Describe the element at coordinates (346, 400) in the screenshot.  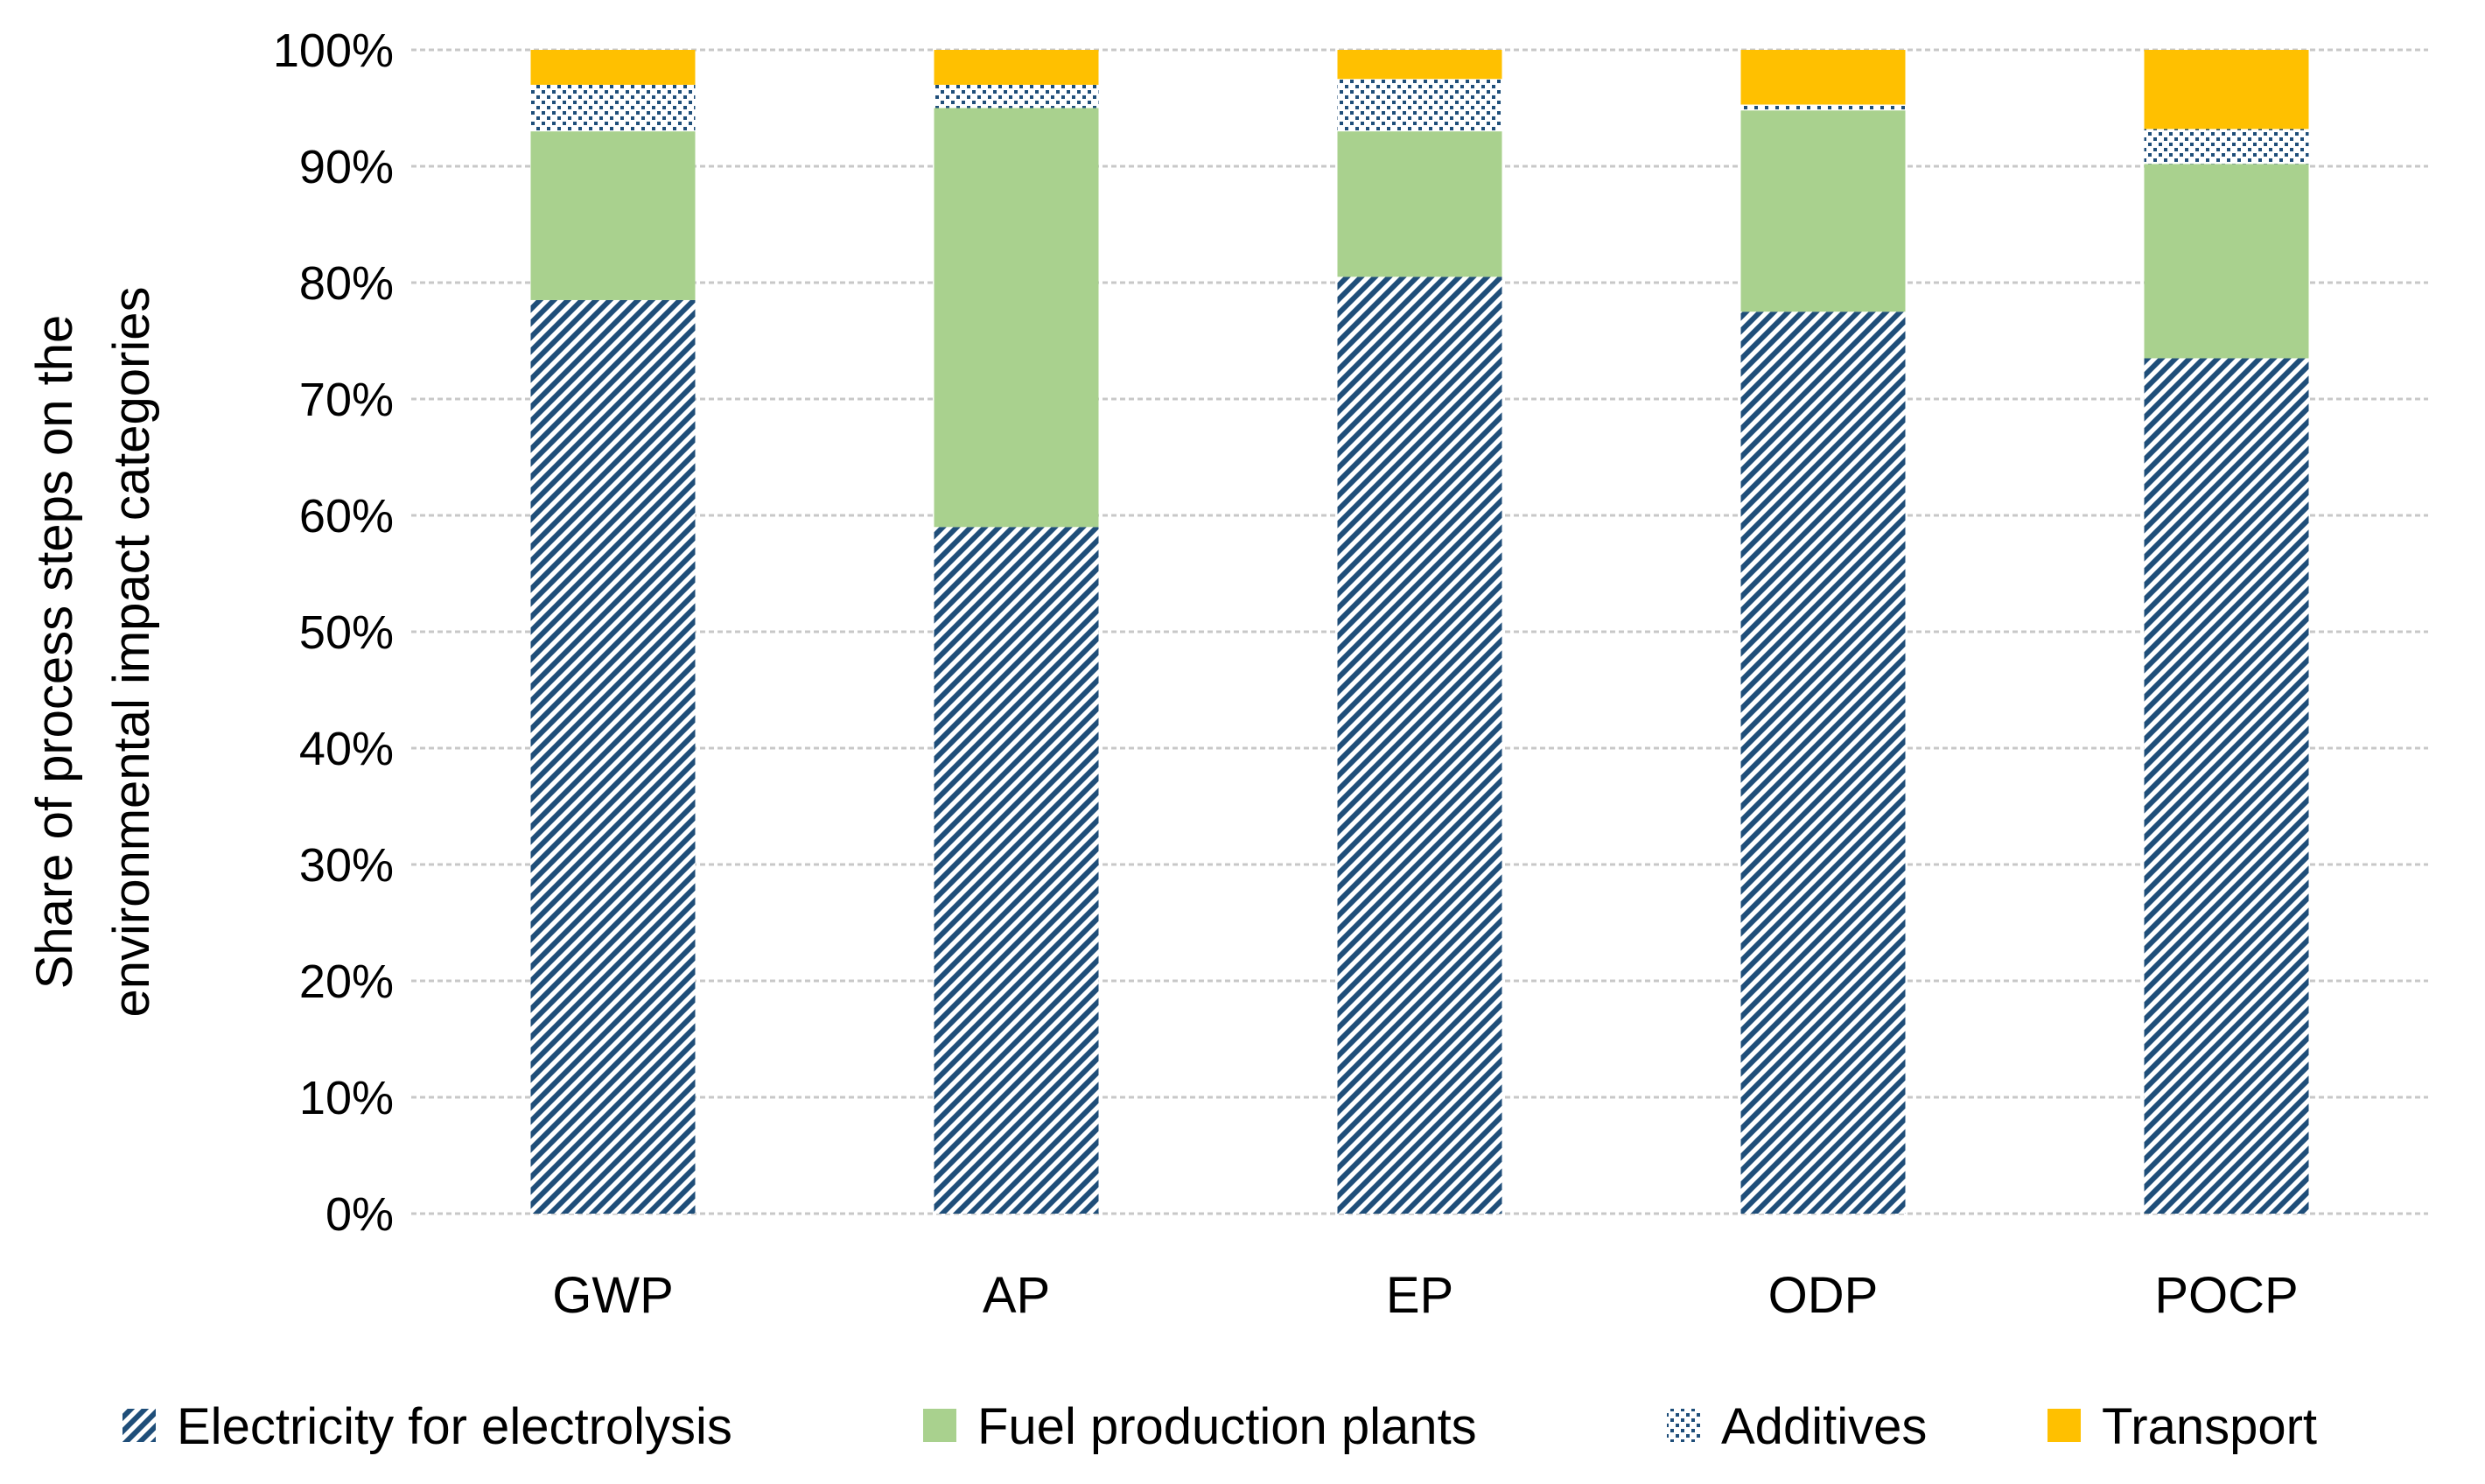
I see `y-tick-label: 70%` at that location.